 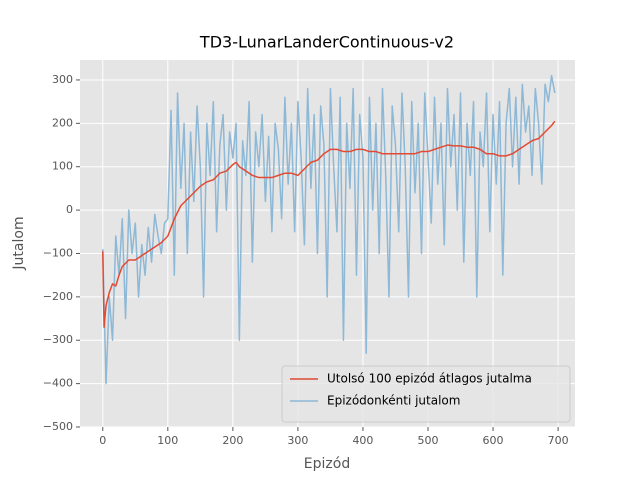 I want to click on legend-box, so click(x=426, y=394).